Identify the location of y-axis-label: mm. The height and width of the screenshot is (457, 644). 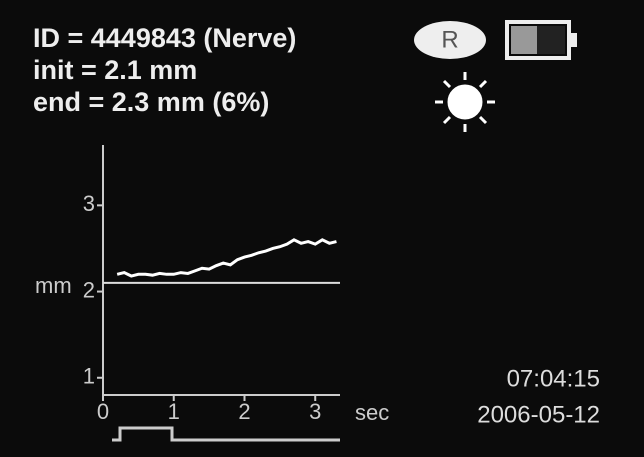
(53, 285).